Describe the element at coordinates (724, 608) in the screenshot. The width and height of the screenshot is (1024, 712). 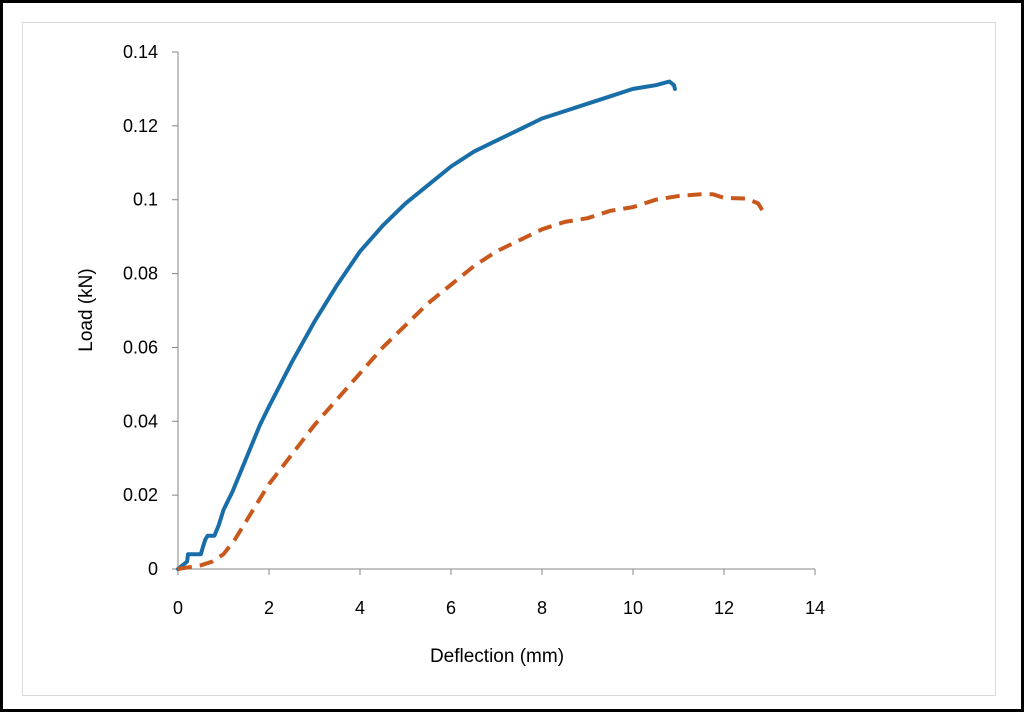
I see `x-tick-label: 12` at that location.